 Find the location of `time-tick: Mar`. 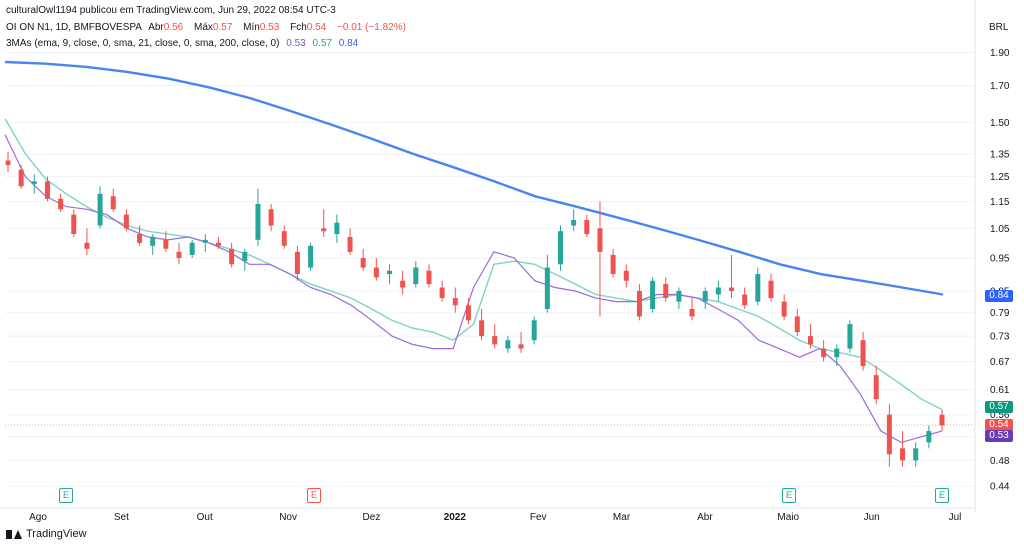

time-tick: Mar is located at coordinates (622, 517).